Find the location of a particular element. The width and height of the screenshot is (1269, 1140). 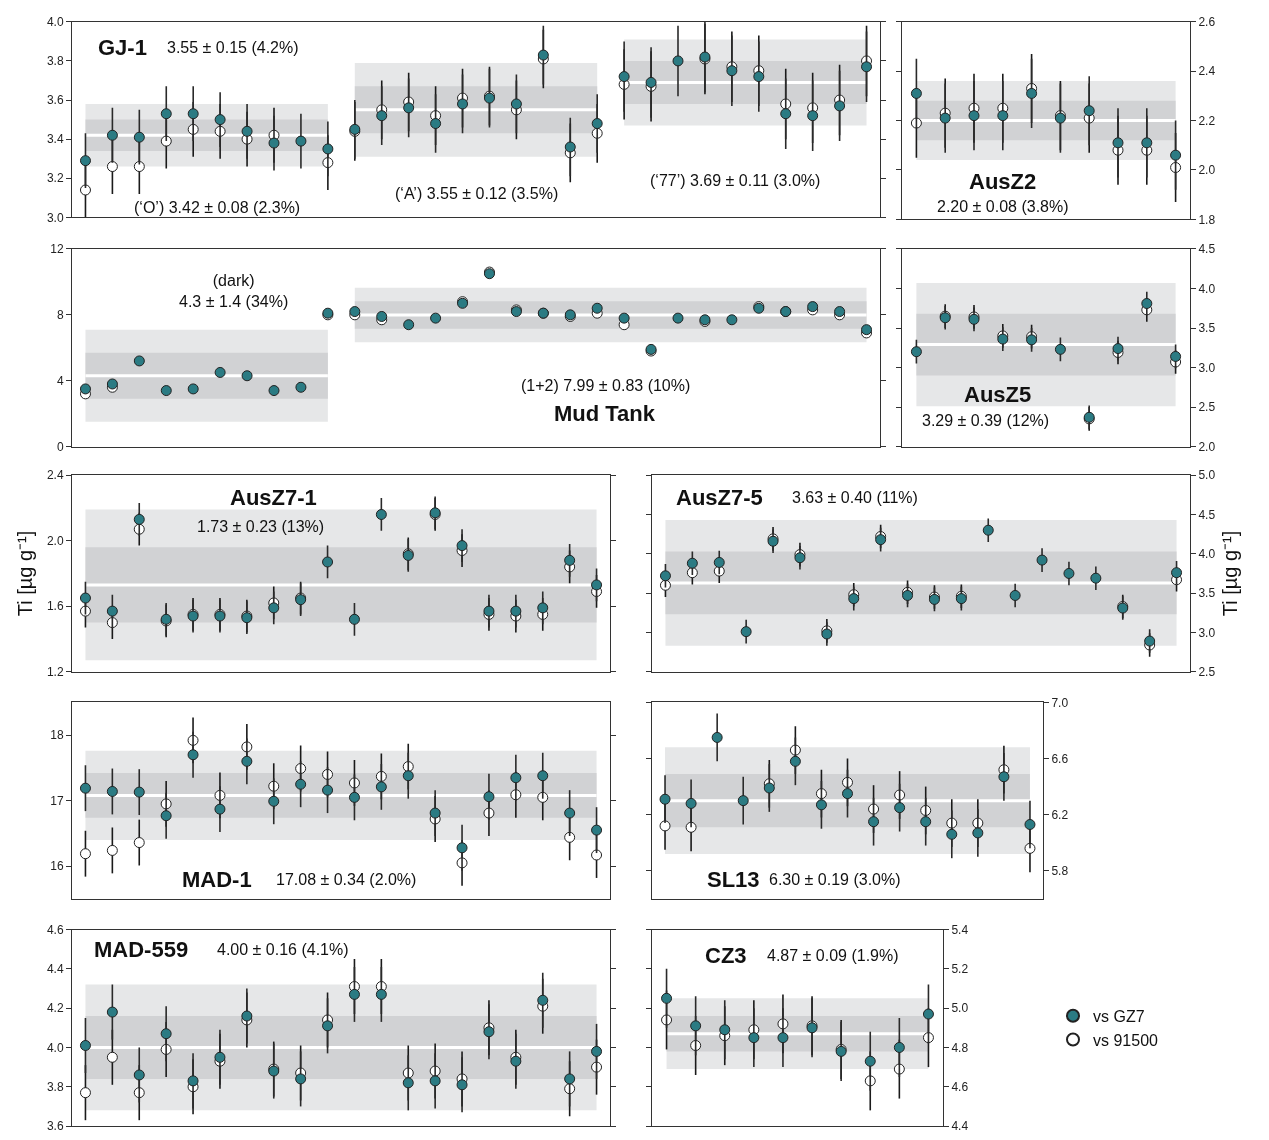

y-tick-label: 2.2 is located at coordinates (1207, 120).